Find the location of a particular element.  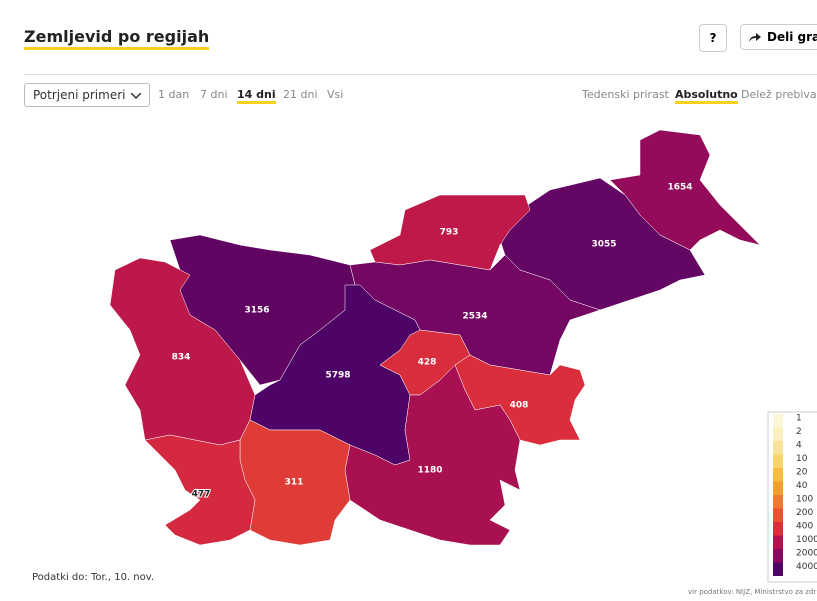

legend-label: 40 is located at coordinates (802, 486).